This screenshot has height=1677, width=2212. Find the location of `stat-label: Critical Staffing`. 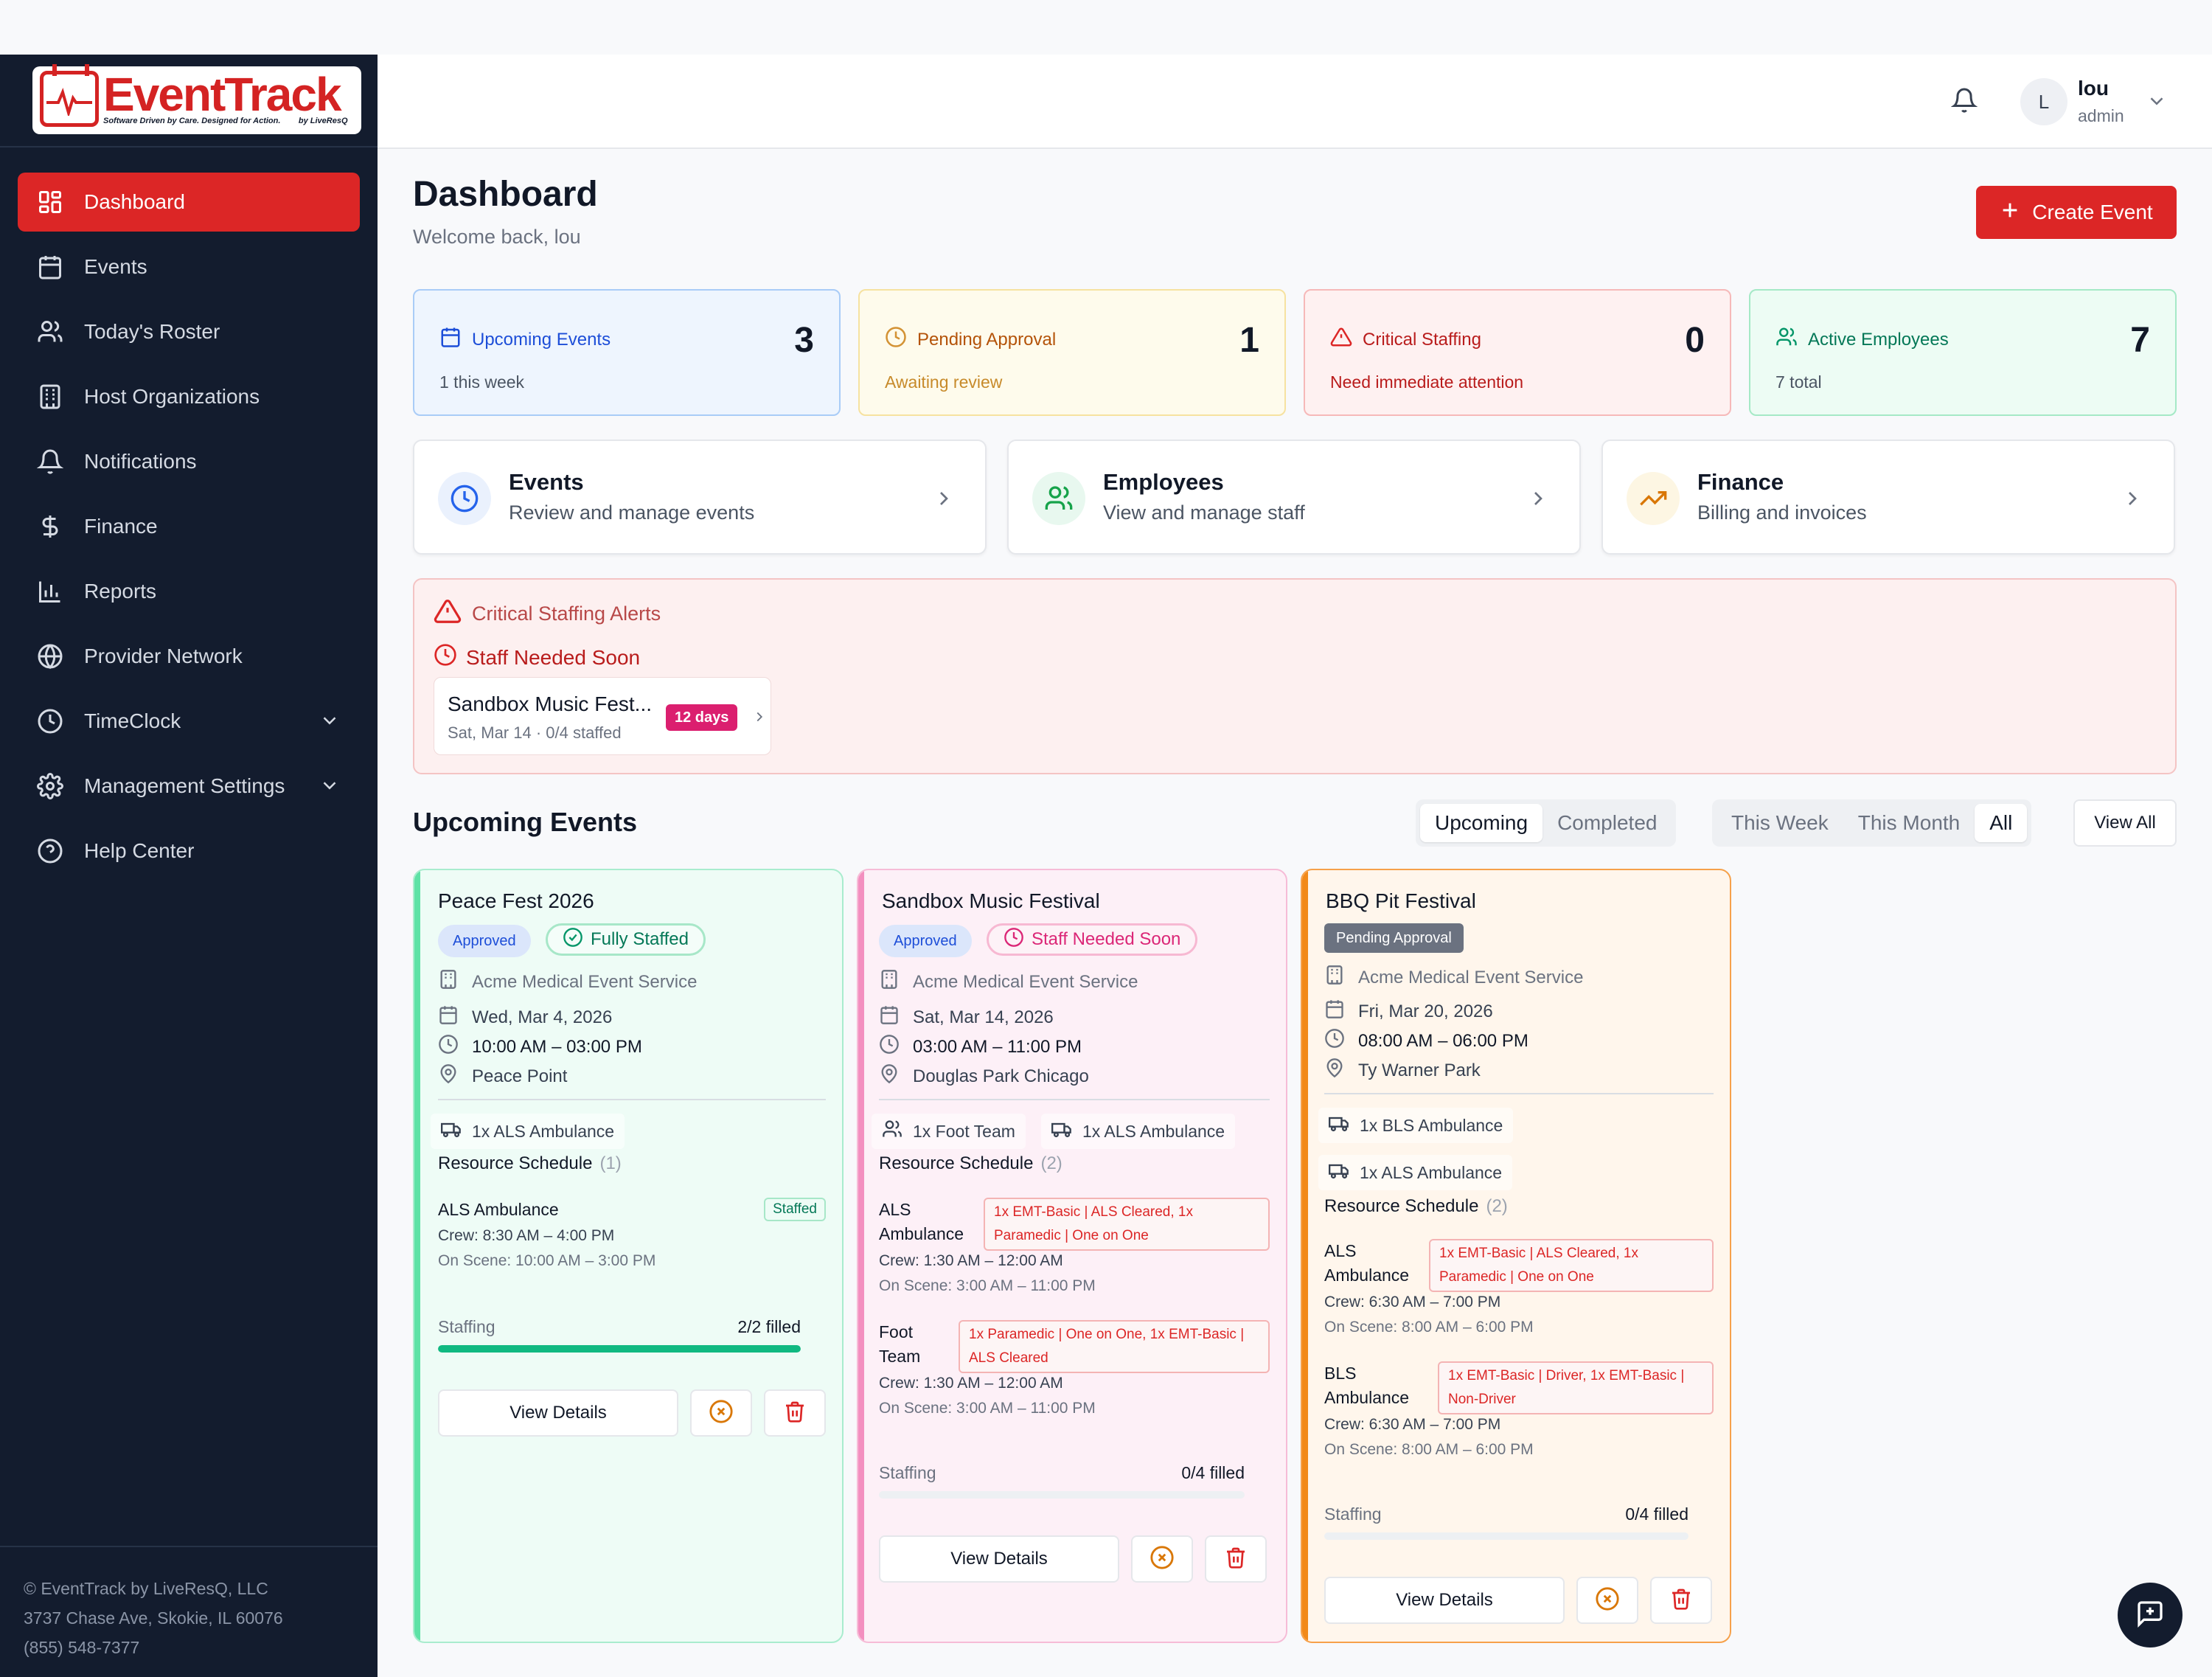

stat-label: Critical Staffing is located at coordinates (1422, 339).